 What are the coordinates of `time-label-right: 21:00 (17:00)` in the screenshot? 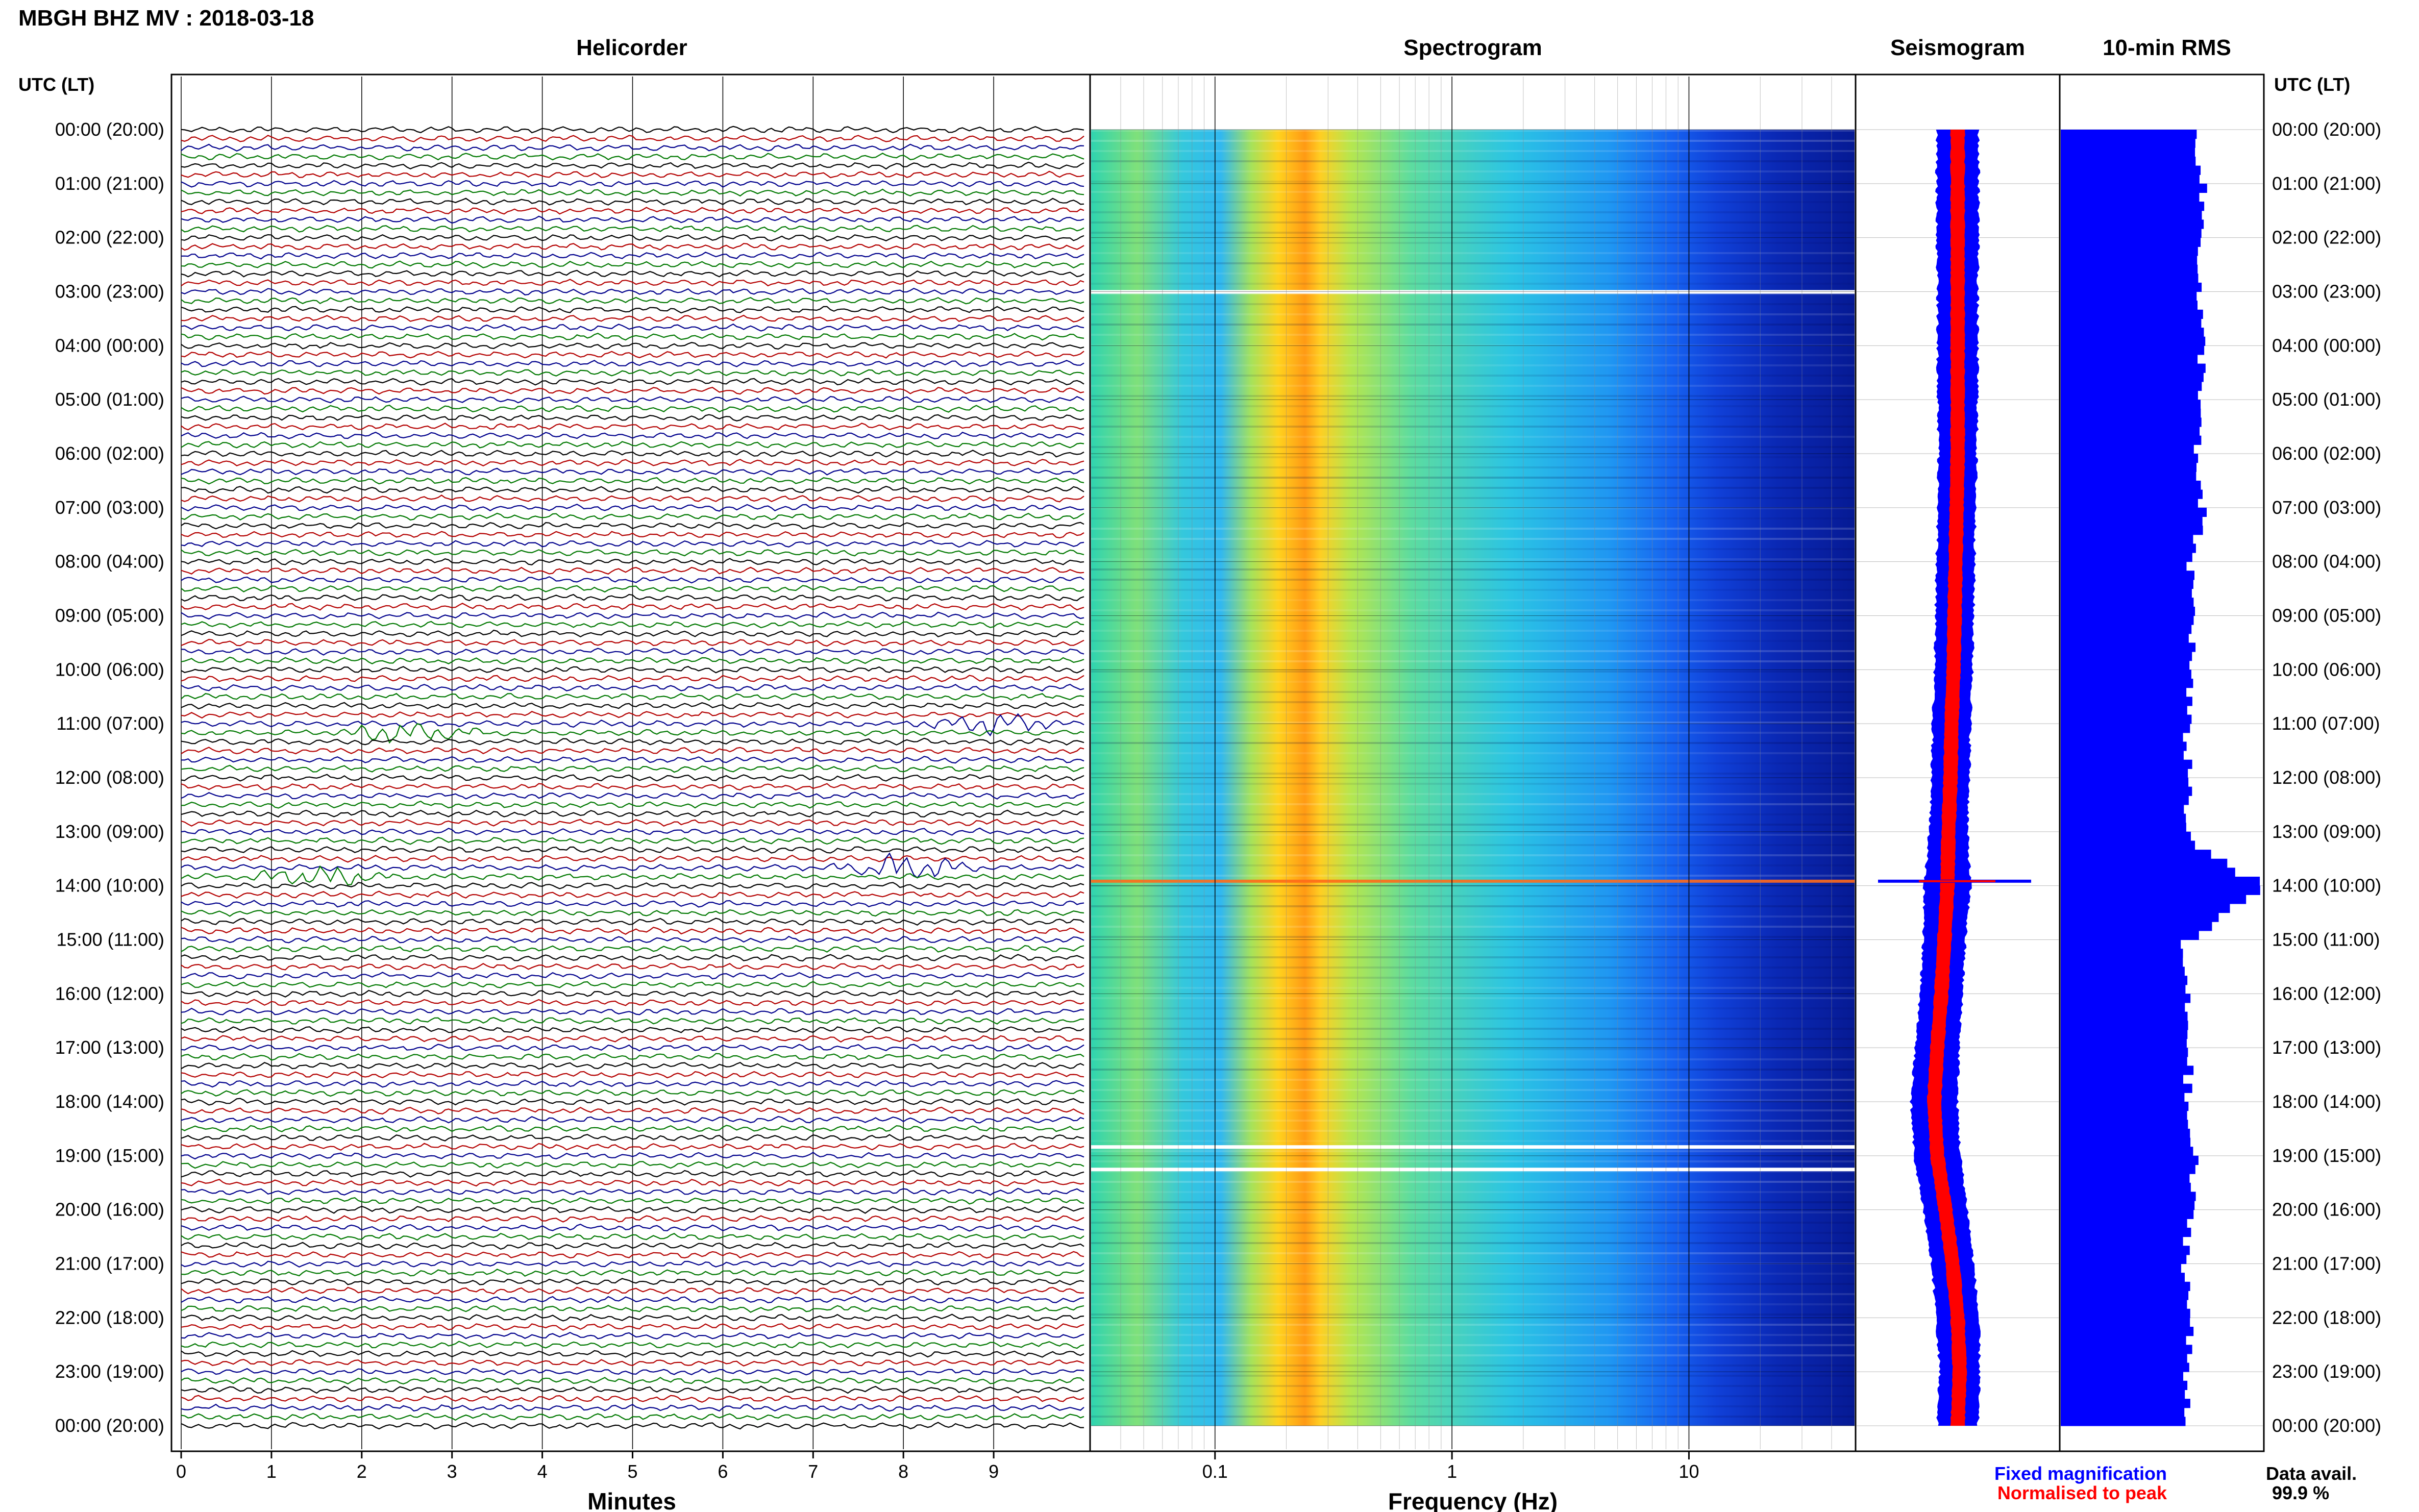 It's located at (2326, 1263).